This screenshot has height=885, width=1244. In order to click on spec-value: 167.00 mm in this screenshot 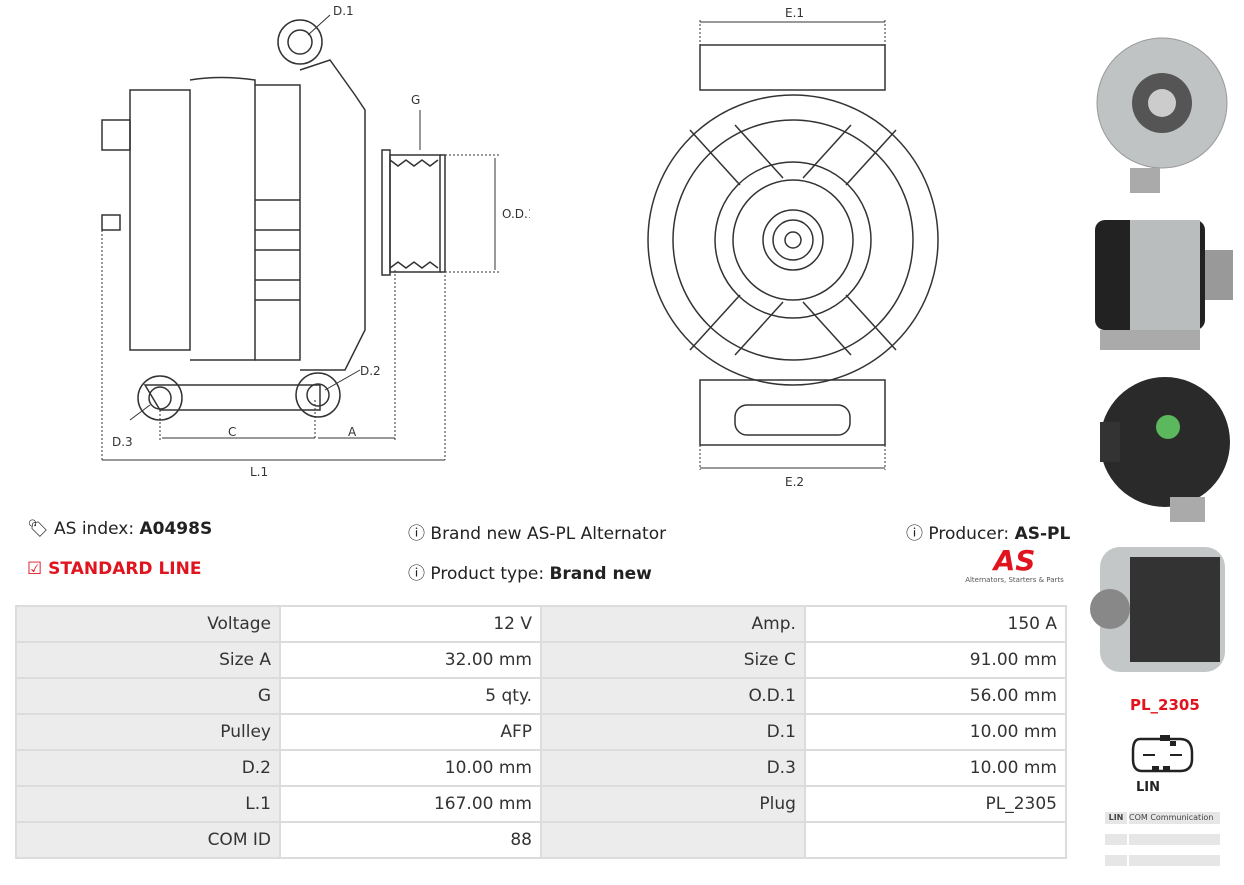, I will do `click(410, 804)`.